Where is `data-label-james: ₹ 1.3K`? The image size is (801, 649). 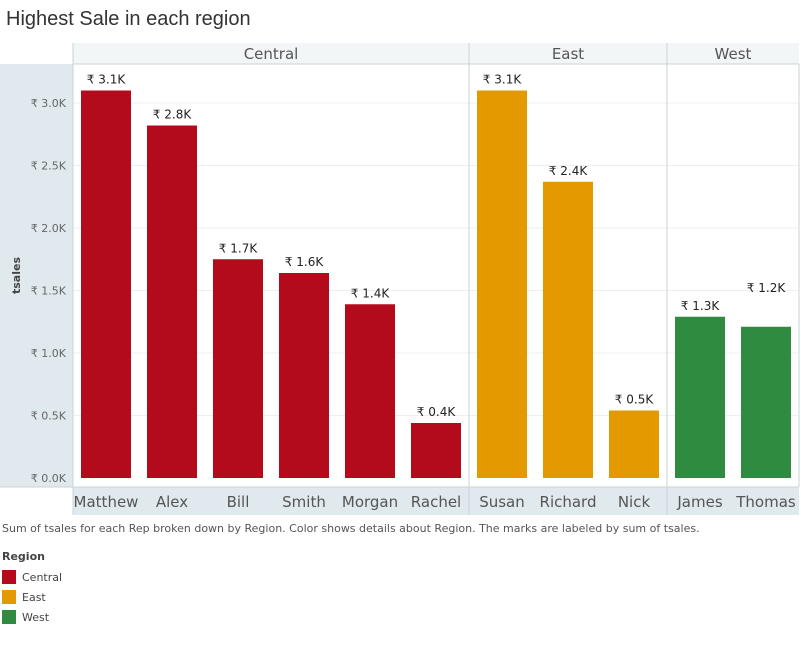
data-label-james: ₹ 1.3K is located at coordinates (701, 306).